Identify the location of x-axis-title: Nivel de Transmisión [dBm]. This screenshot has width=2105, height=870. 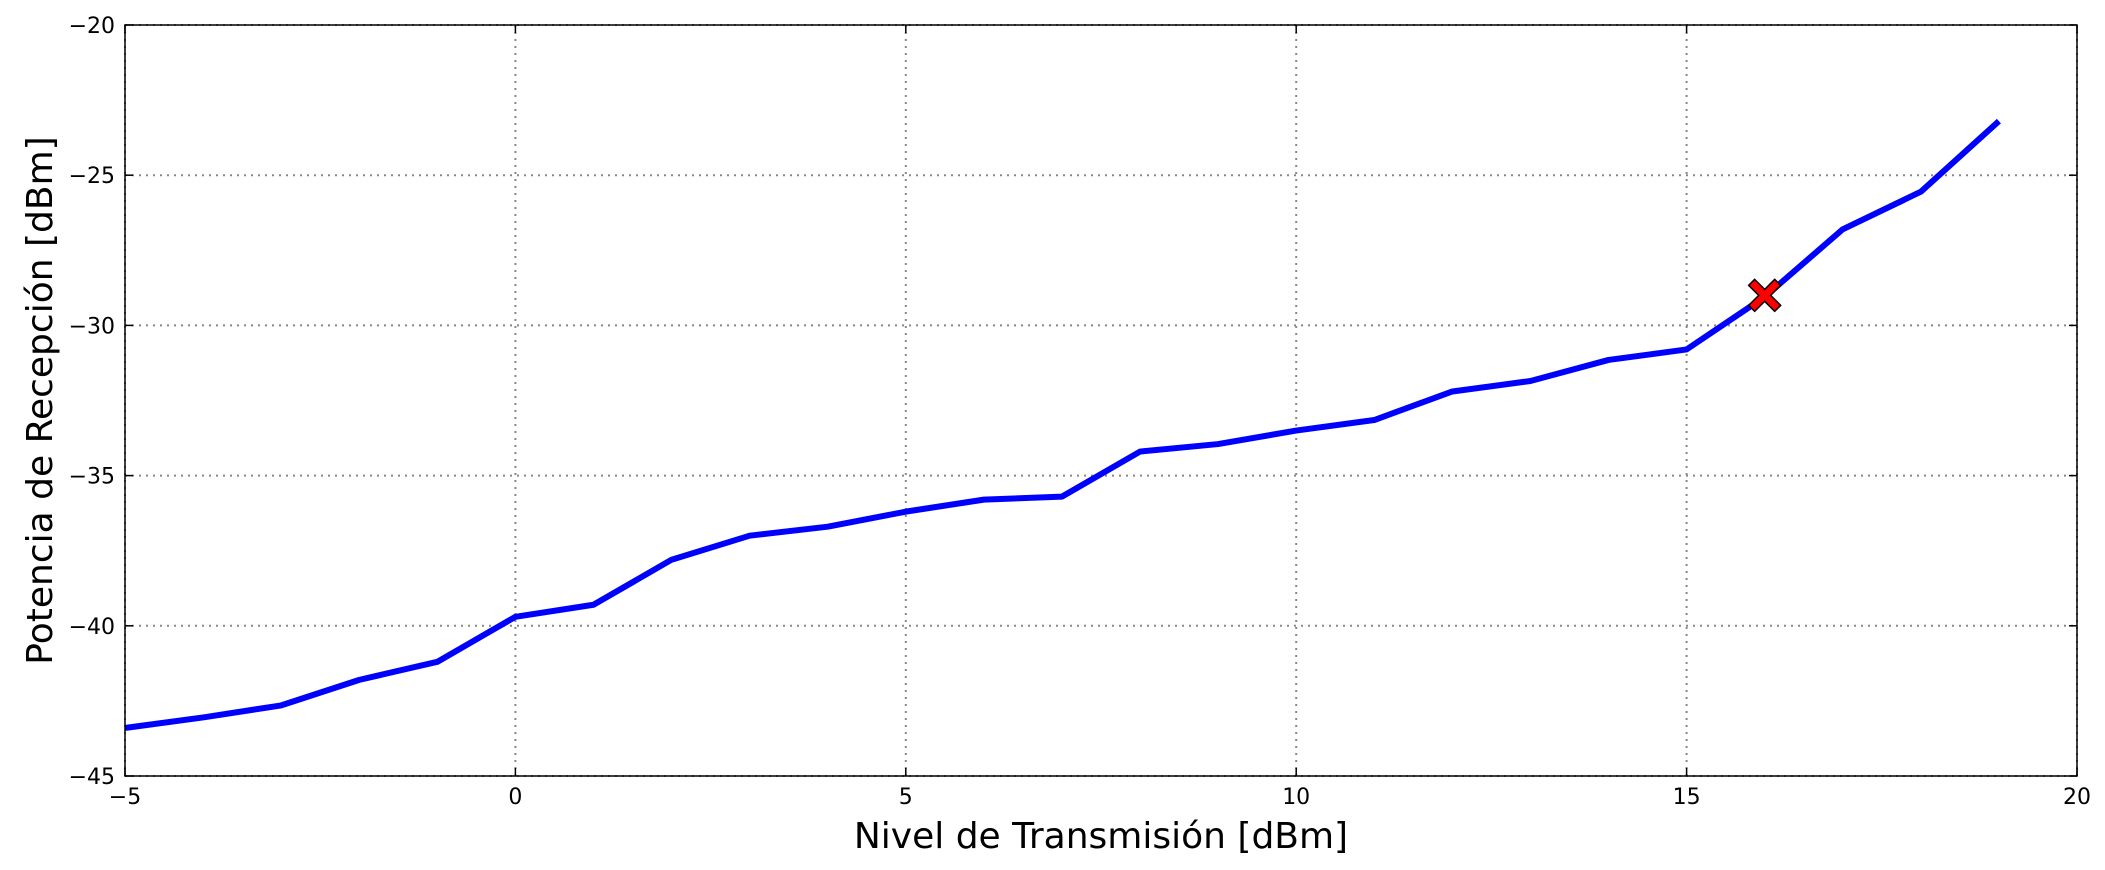
(1101, 836).